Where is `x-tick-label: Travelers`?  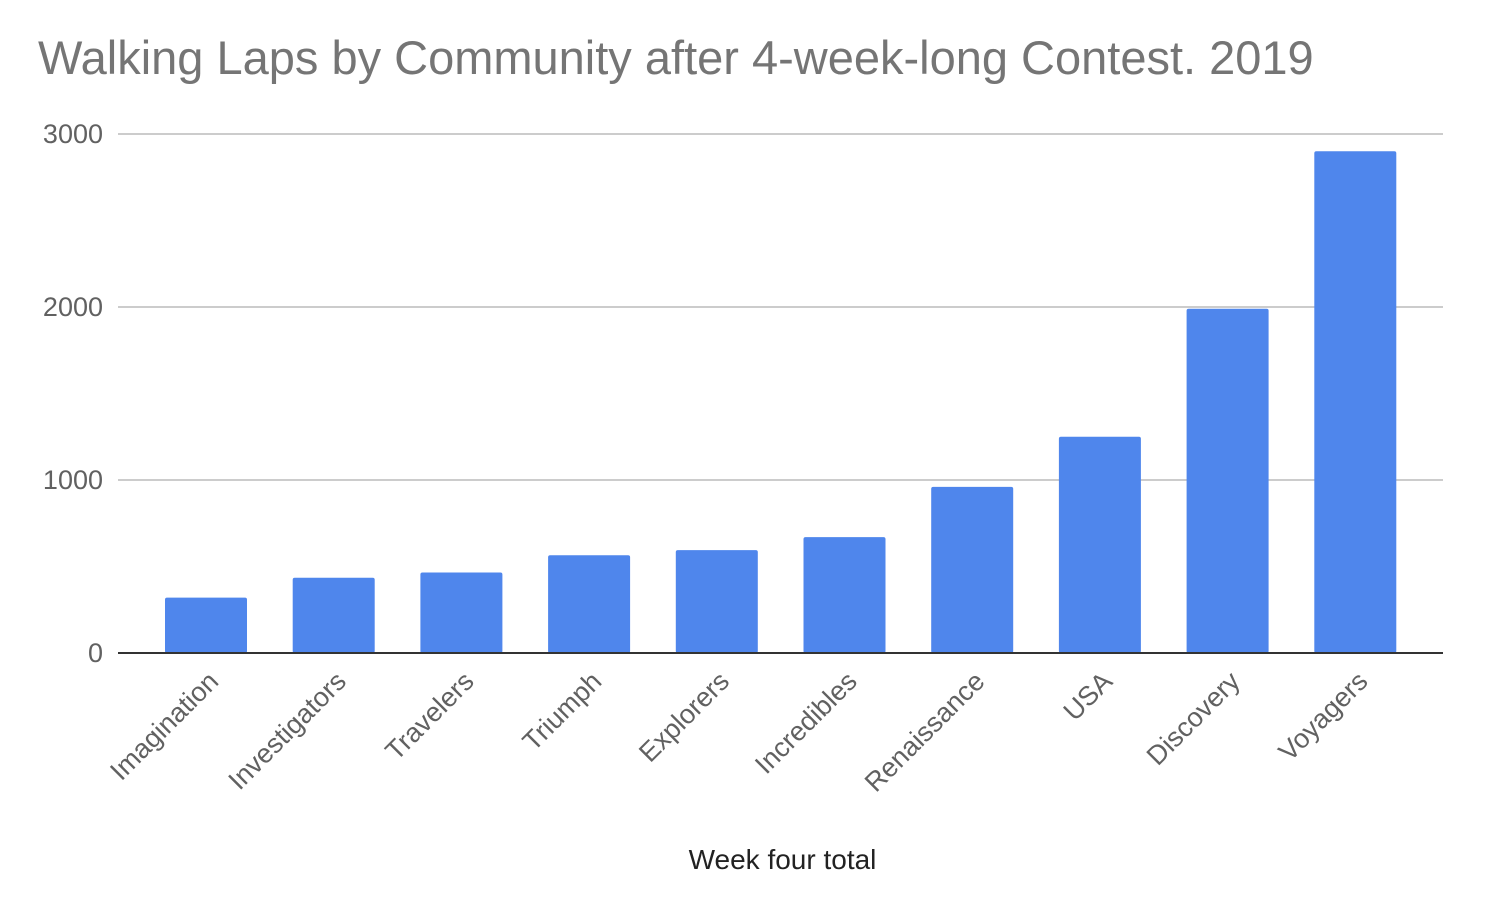 x-tick-label: Travelers is located at coordinates (430, 716).